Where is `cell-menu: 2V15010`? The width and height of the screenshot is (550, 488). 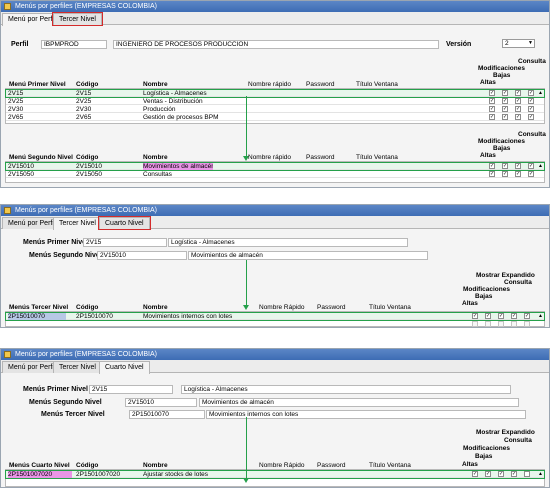 cell-menu: 2V15010 is located at coordinates (21, 166).